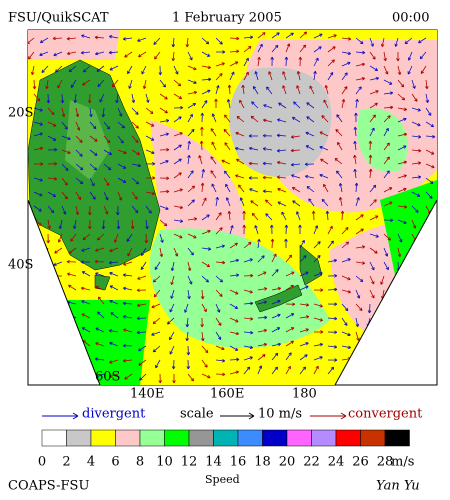 The image size is (450, 500). I want to click on colorbar-tick-label: 24, so click(336, 462).